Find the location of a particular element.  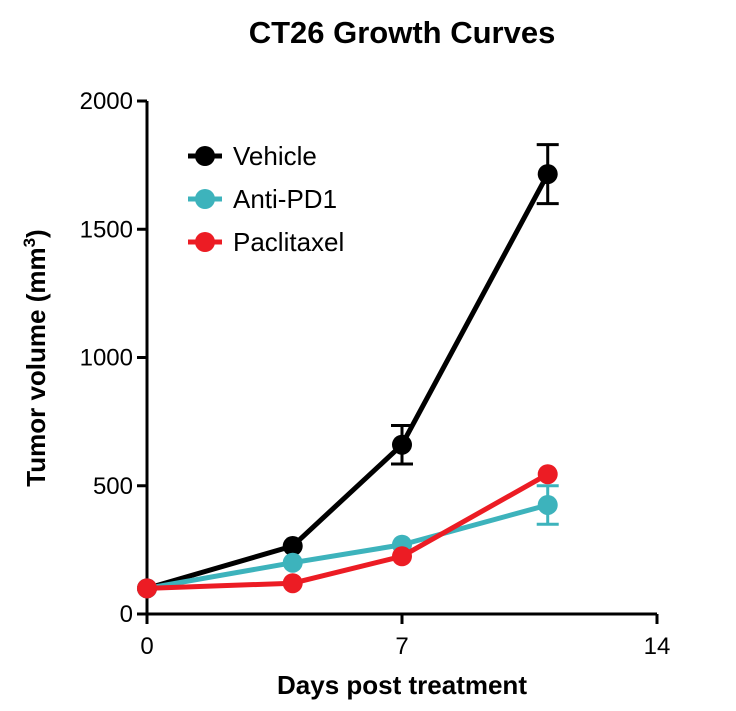

series-paclitaxel is located at coordinates (347, 531).